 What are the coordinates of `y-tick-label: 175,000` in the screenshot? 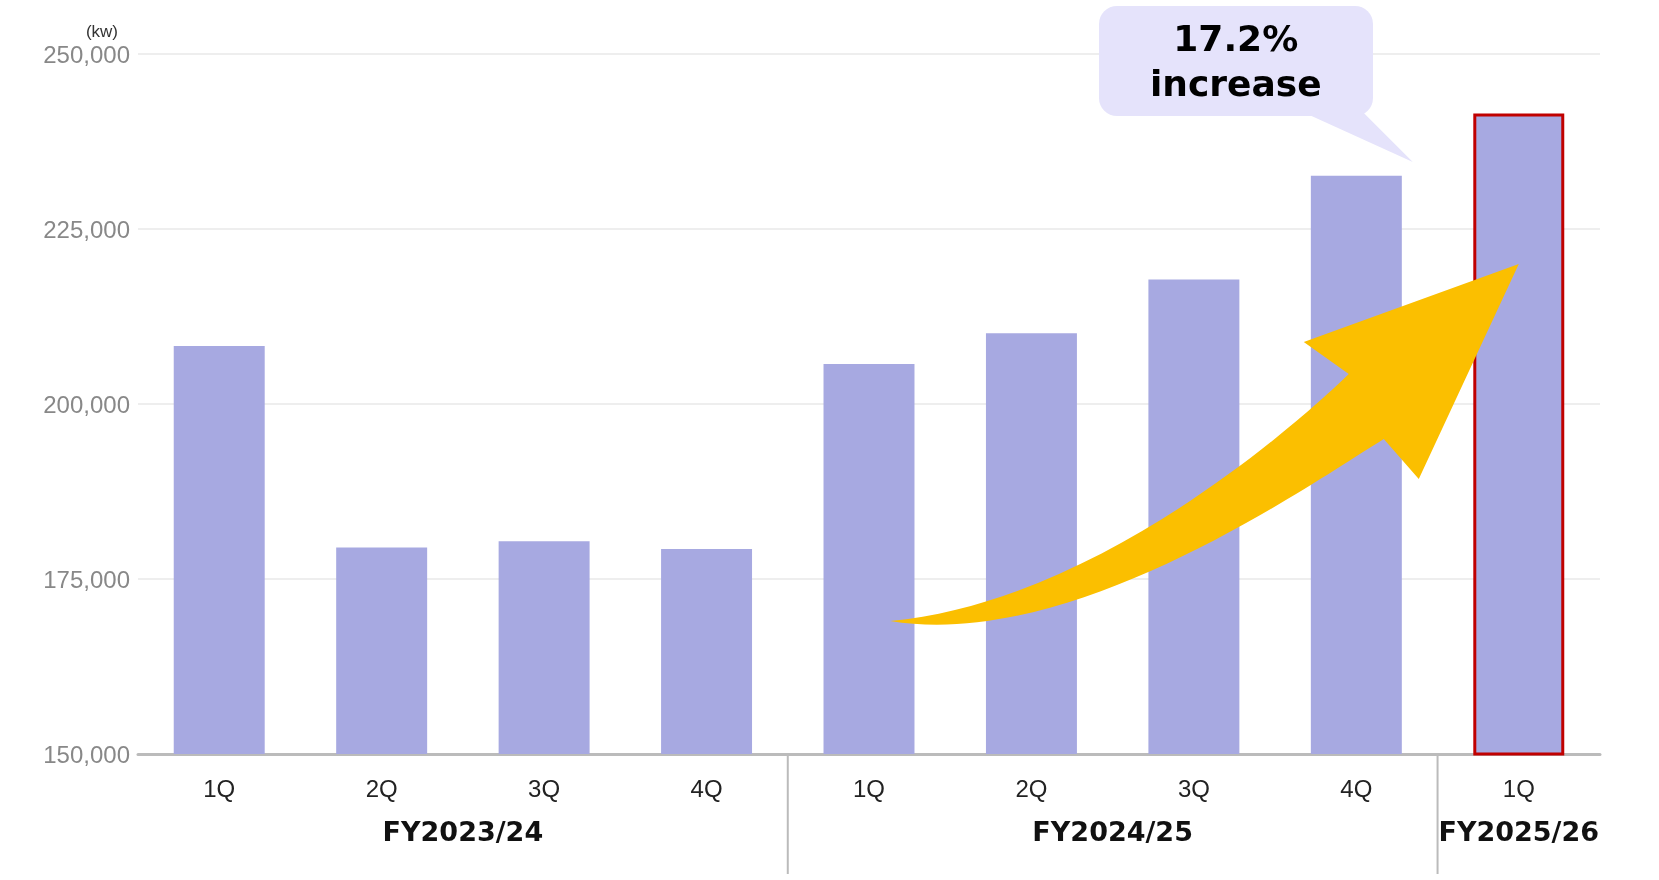 It's located at (86, 579).